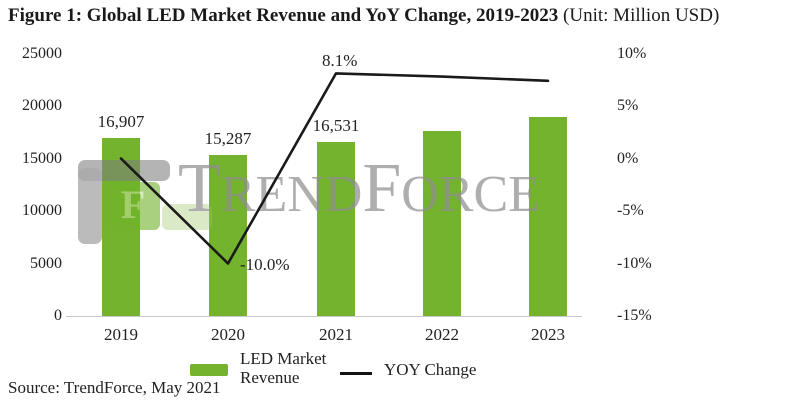 The image size is (800, 406). I want to click on x-axis-label: 2023, so click(548, 334).